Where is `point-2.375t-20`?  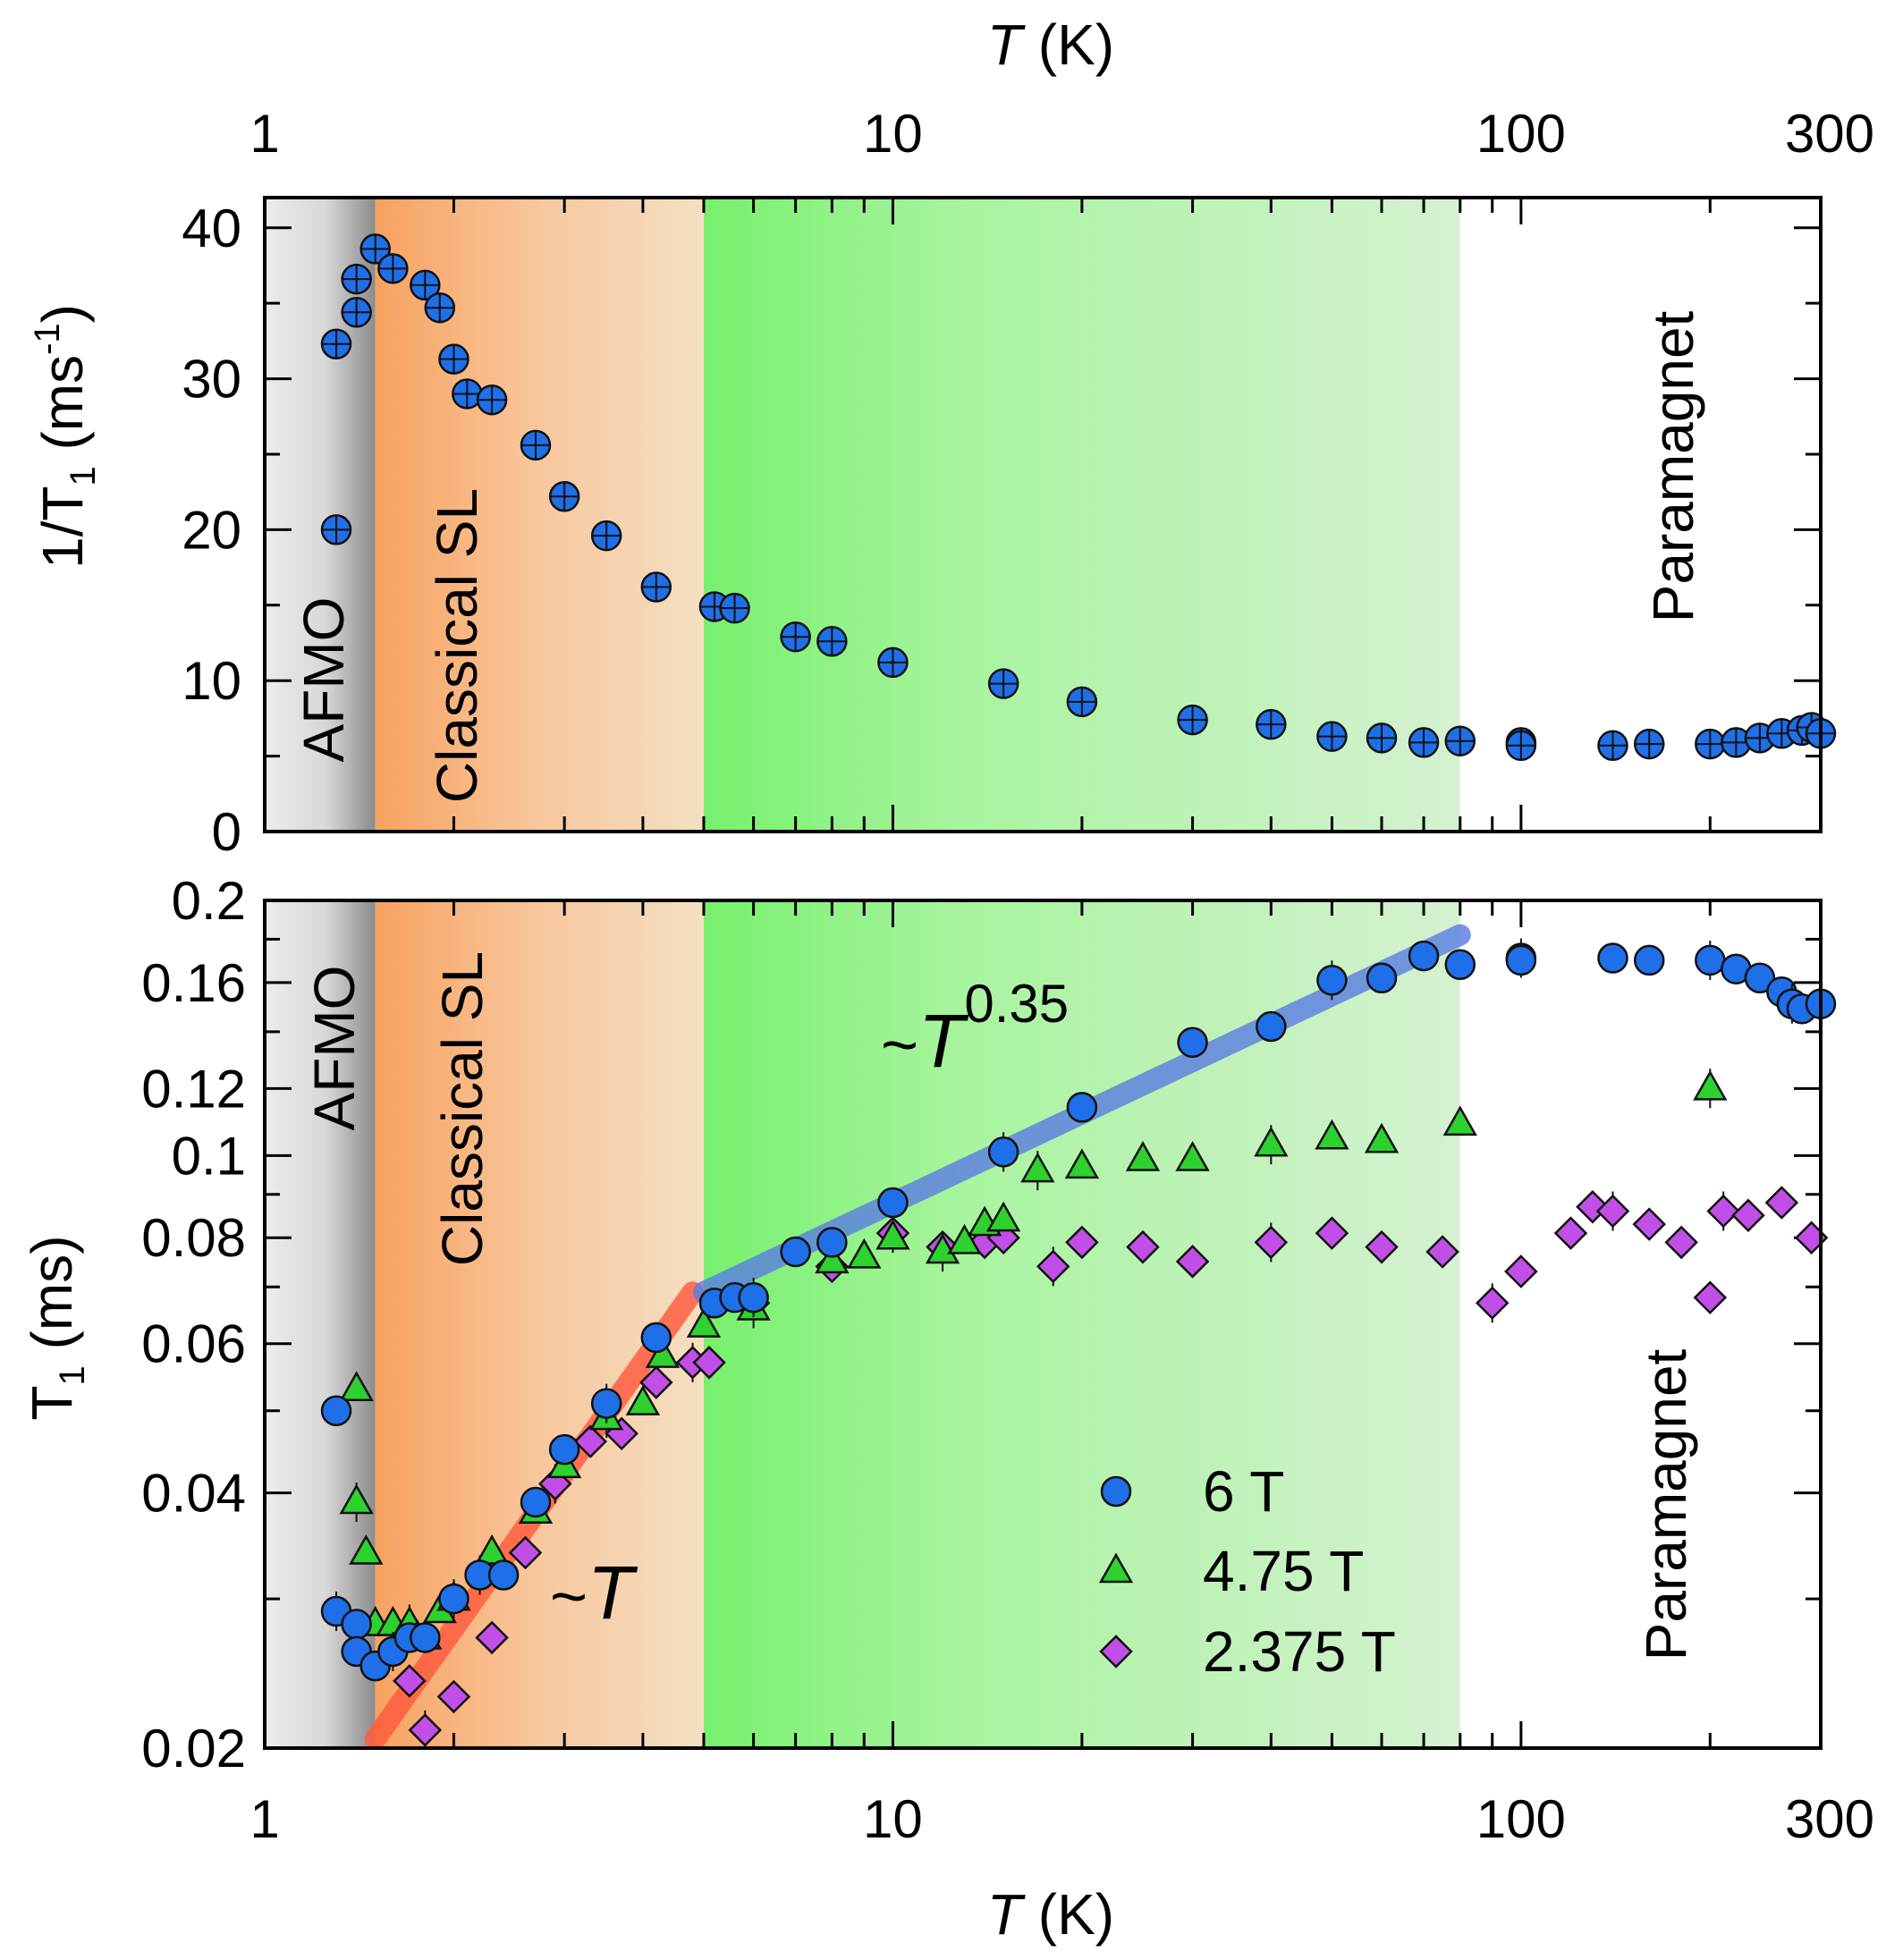
point-2.375t-20 is located at coordinates (1192, 1262).